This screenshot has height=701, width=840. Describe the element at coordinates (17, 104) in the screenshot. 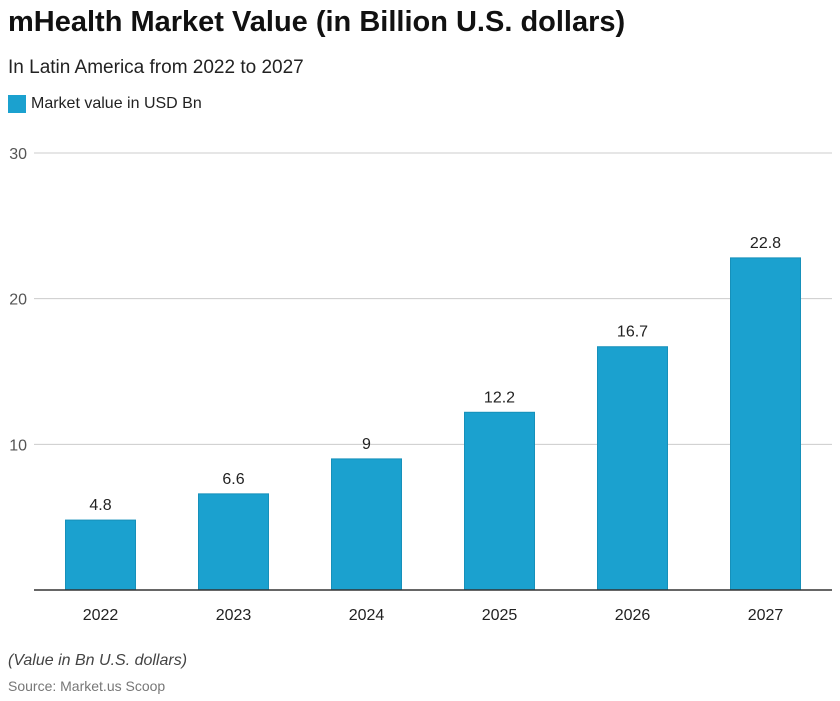

I see `legend-swatch` at that location.